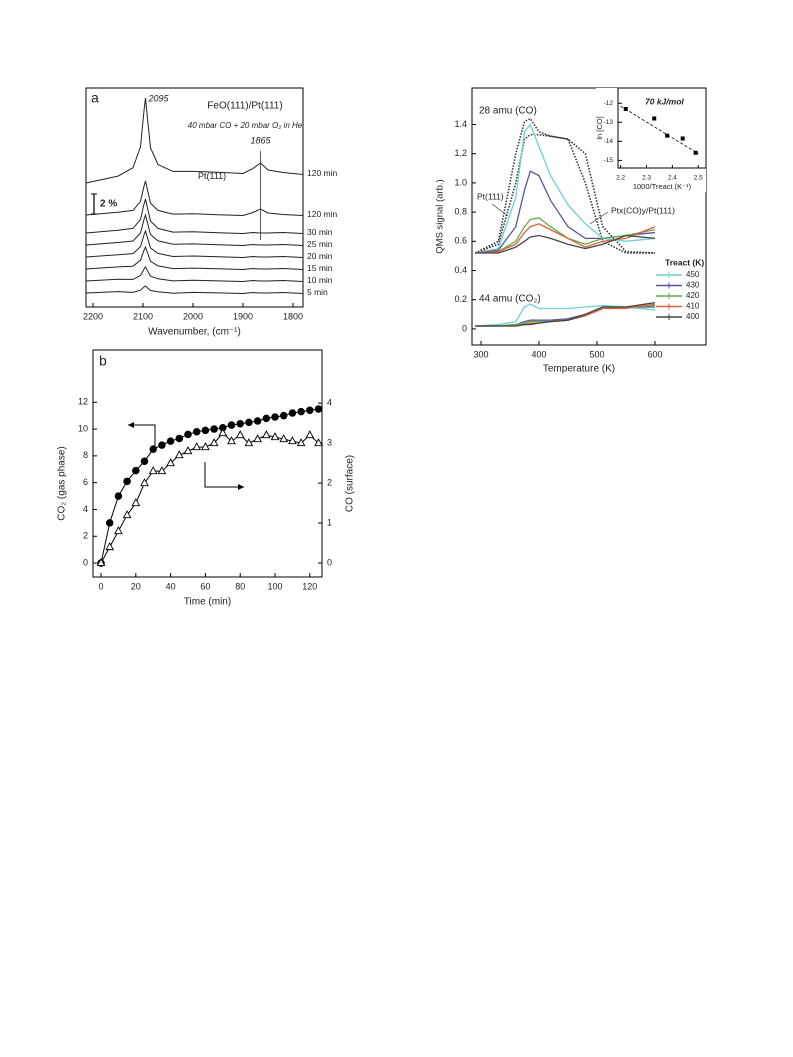 The image size is (793, 1057). I want to click on y-tick-label: 0.2, so click(460, 299).